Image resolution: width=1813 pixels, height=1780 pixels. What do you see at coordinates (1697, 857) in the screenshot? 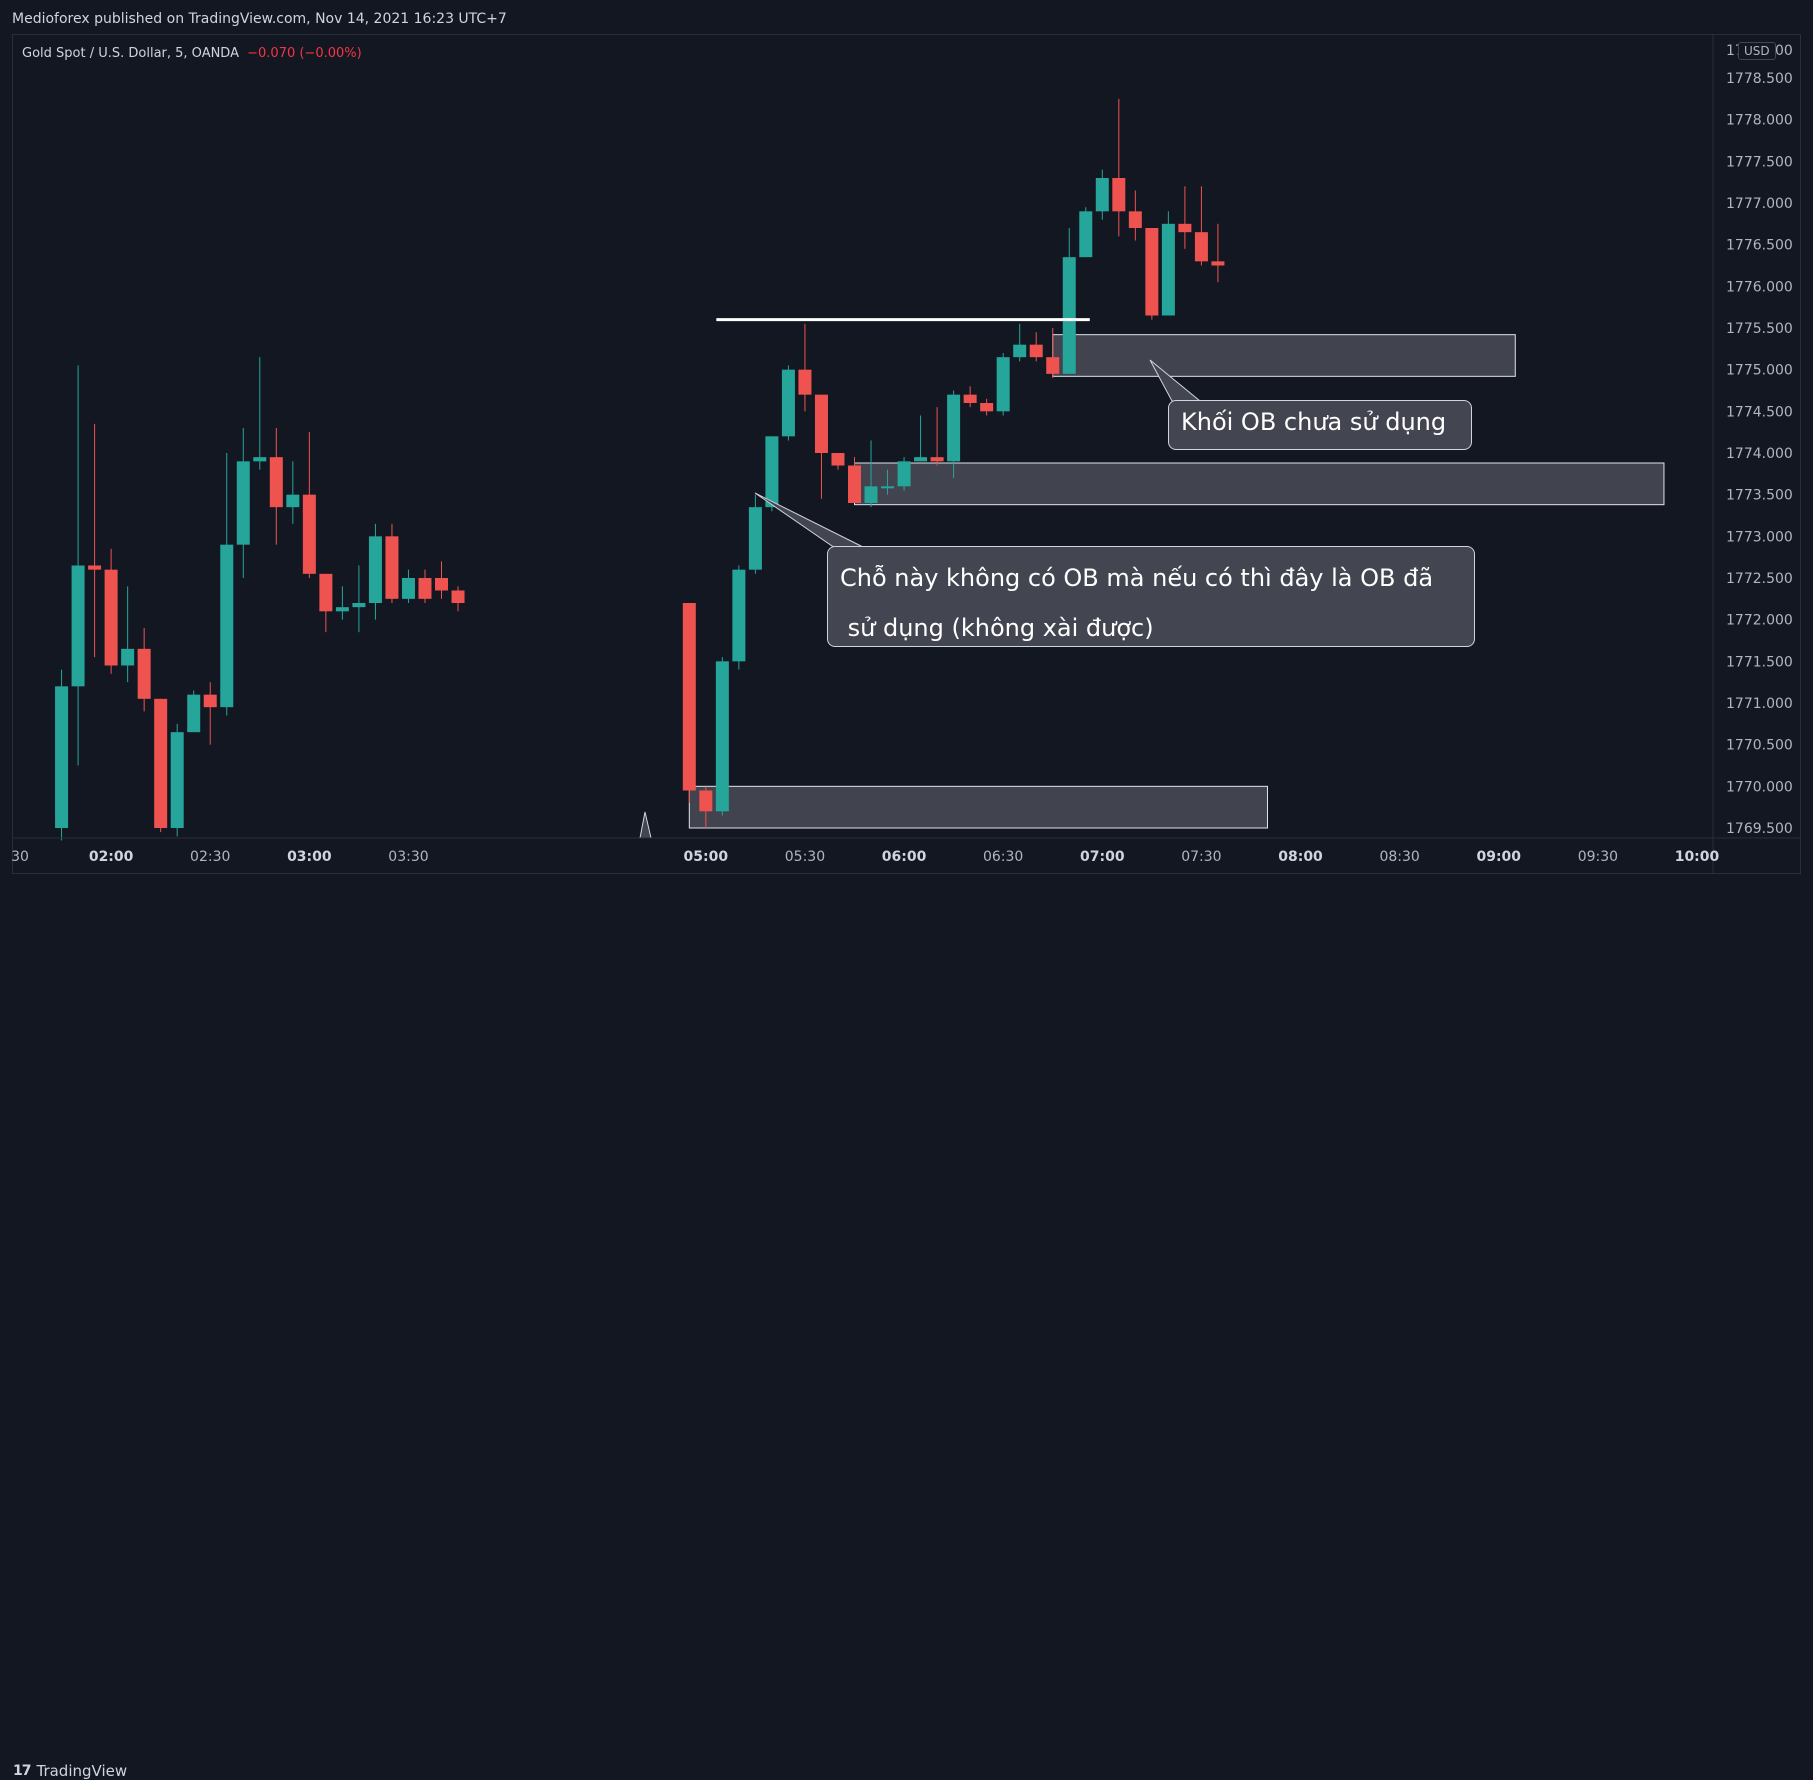
I see `time-tick-label: 10:00` at bounding box center [1697, 857].